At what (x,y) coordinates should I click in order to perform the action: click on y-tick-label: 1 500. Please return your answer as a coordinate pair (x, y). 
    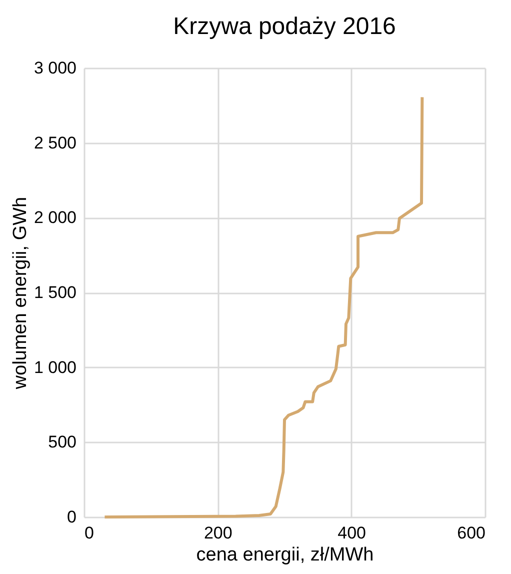
    Looking at the image, I should click on (55, 292).